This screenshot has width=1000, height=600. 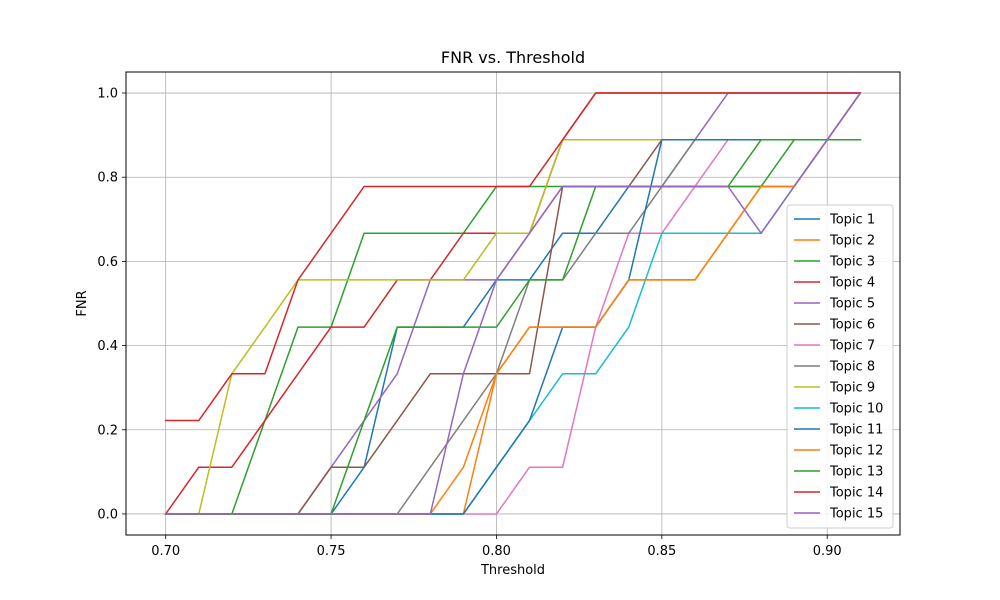 What do you see at coordinates (827, 551) in the screenshot?
I see `x-tick-label: 0.90` at bounding box center [827, 551].